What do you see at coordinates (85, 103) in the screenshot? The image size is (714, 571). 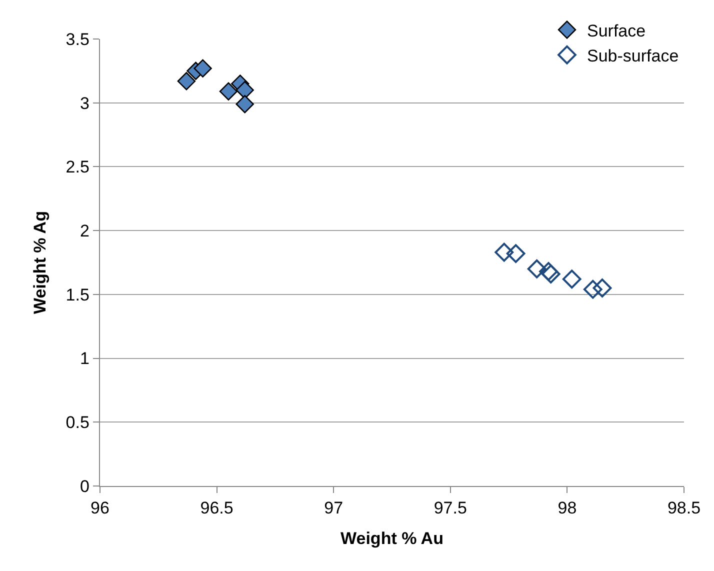 I see `y-tick-label: 3` at bounding box center [85, 103].